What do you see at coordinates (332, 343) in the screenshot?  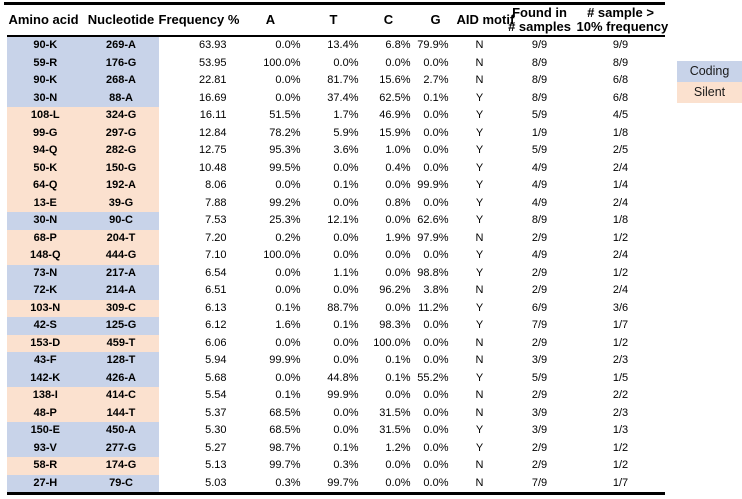 I see `table-row: 153-D 459-T 6.06 0.0% 0.0% 100.0% 0.0% N 2/9 1/2` at bounding box center [332, 343].